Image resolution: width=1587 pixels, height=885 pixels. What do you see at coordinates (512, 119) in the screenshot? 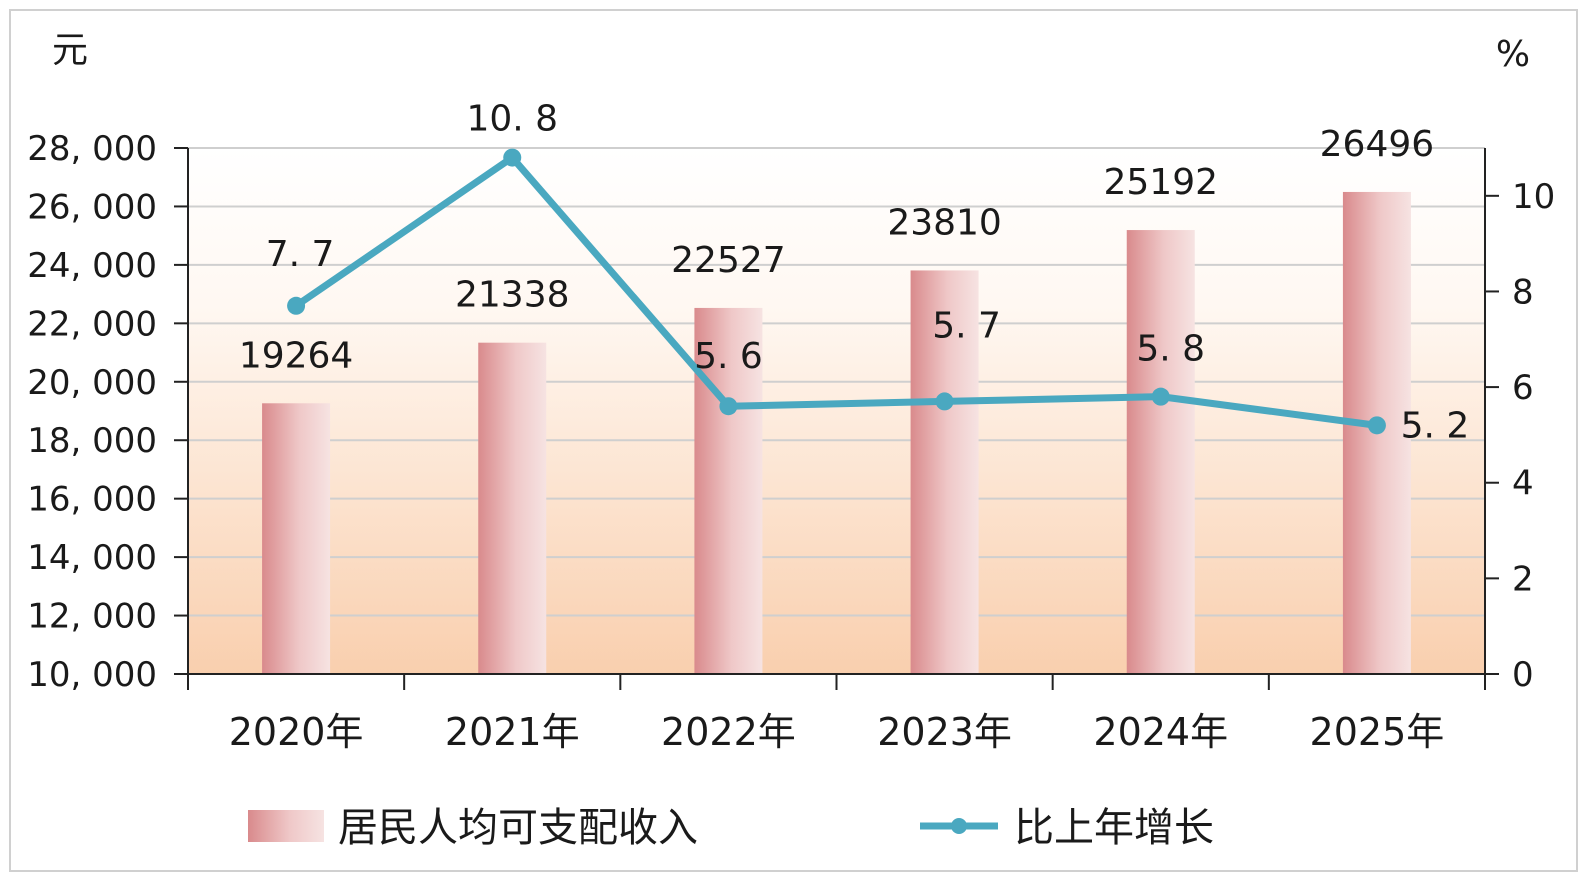
I see `growth-point-label: 10. 8` at bounding box center [512, 119].